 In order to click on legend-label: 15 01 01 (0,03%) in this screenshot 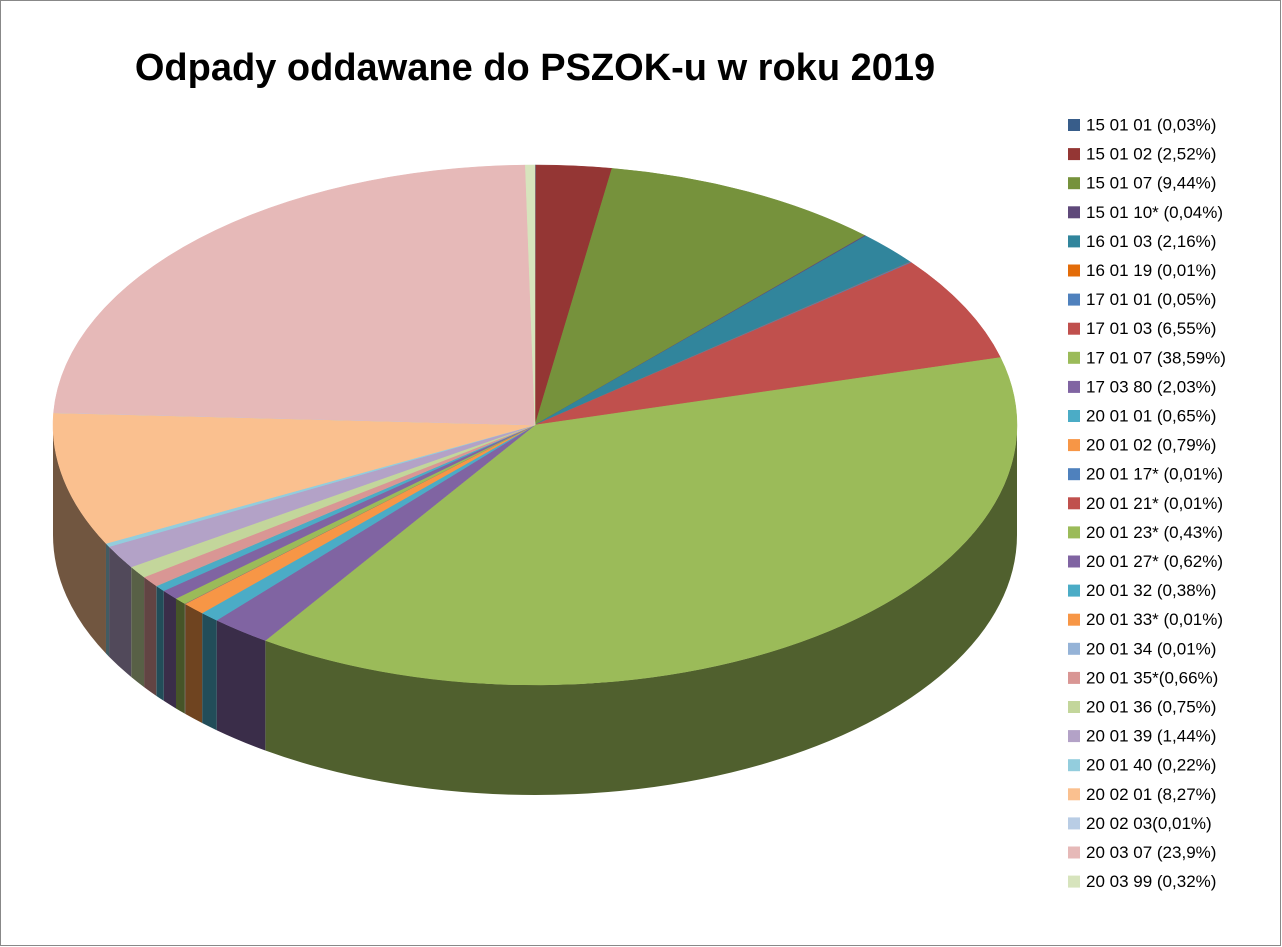, I will do `click(1151, 124)`.